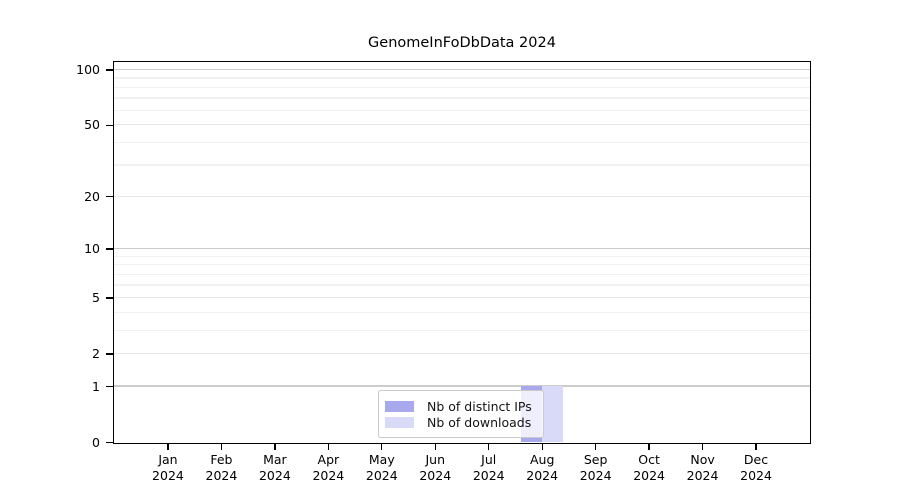  What do you see at coordinates (435, 467) in the screenshot?
I see `x-tick-label: Jun 2024` at bounding box center [435, 467].